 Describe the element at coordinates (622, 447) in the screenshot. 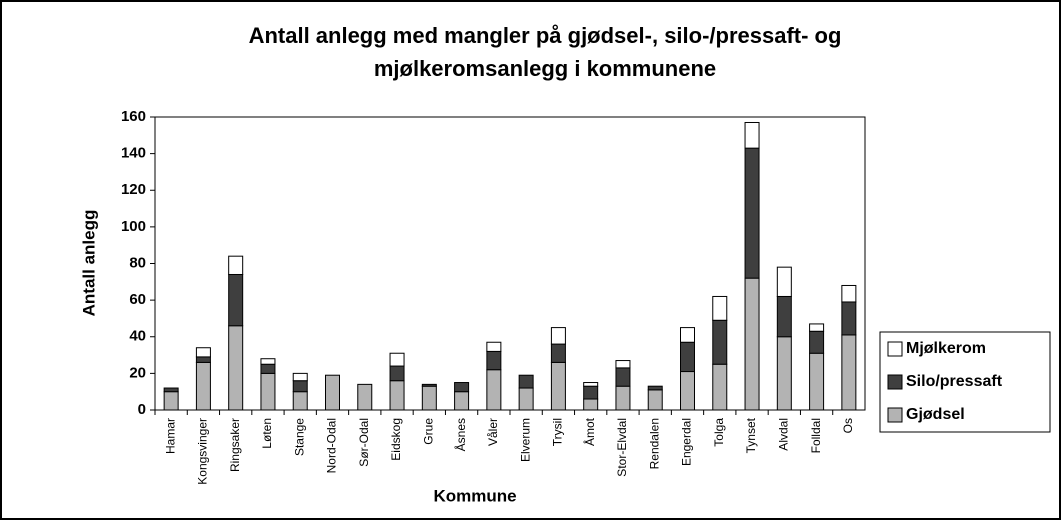

I see `x-tick-label: Stor-Elvdal` at that location.